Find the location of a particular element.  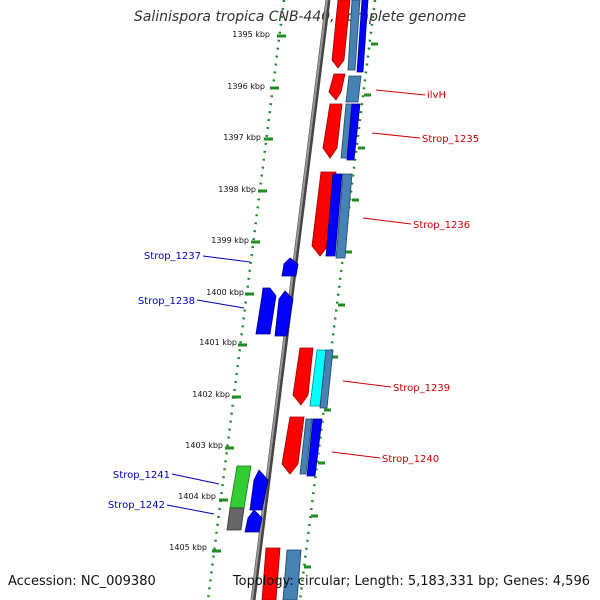

reverse-label-lines is located at coordinates (208, 385).